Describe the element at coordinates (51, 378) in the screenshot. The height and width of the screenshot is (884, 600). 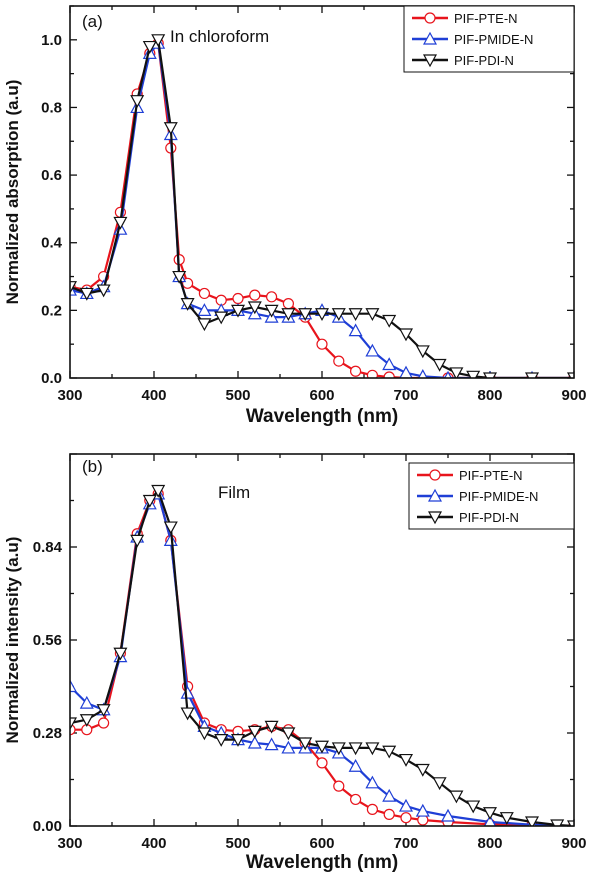
I see `y-tick-label: 0.0` at that location.